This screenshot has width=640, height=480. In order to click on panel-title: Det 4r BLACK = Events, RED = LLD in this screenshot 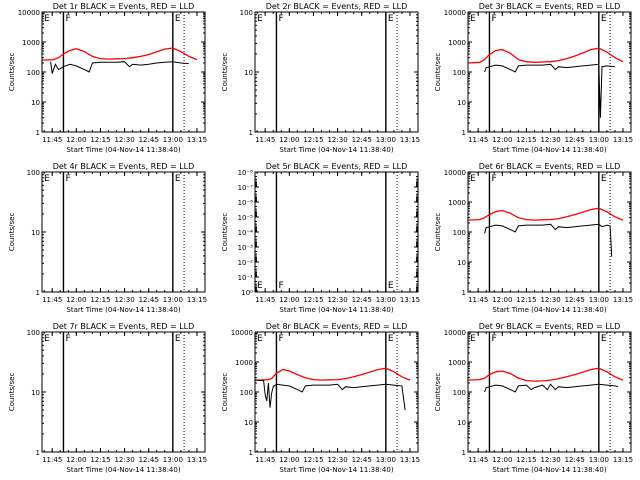, I will do `click(124, 166)`.